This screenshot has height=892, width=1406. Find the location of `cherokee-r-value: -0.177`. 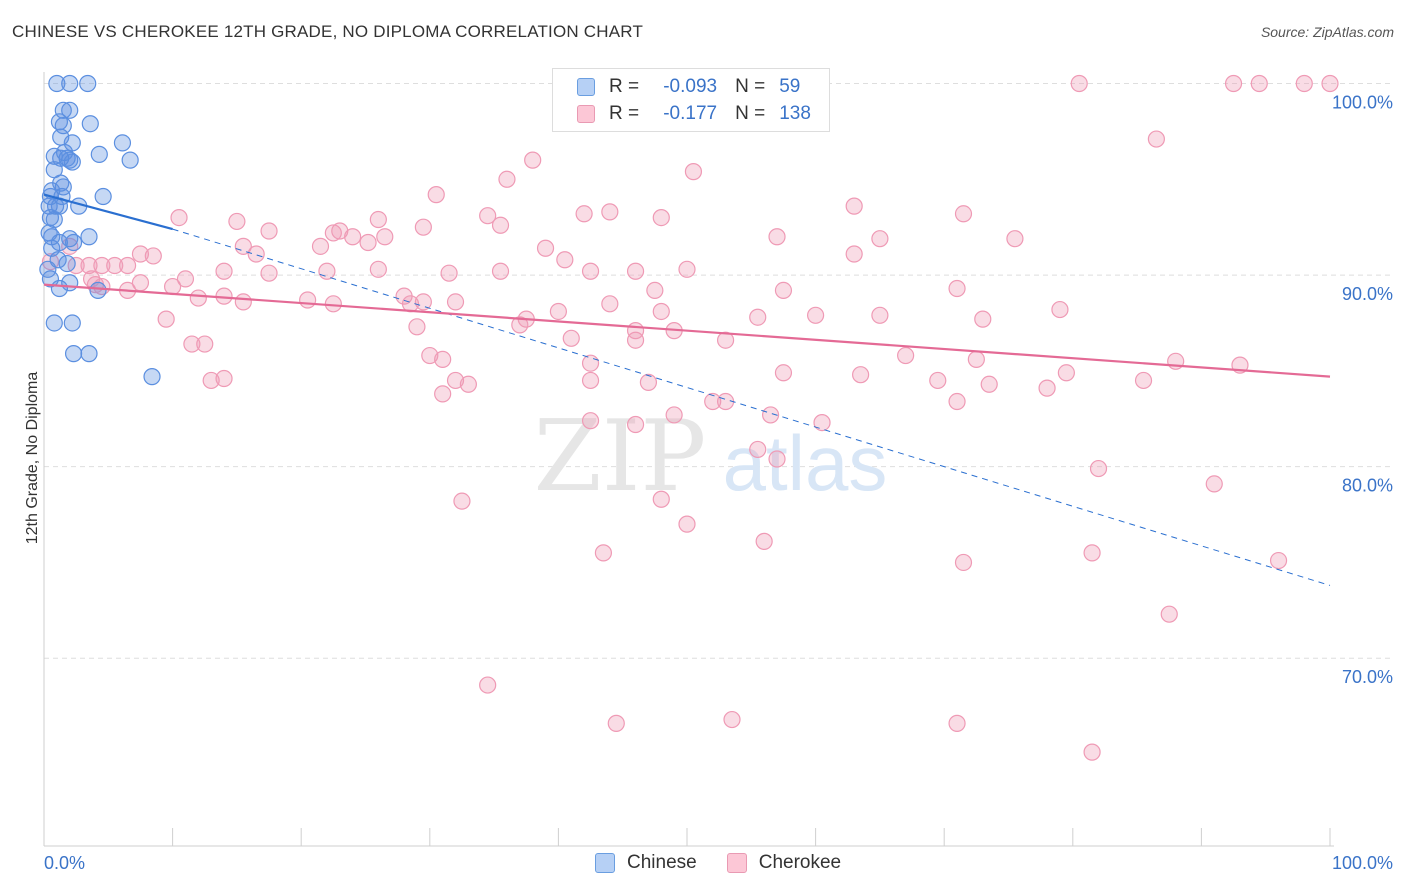

cherokee-r-value: -0.177 is located at coordinates (690, 113).